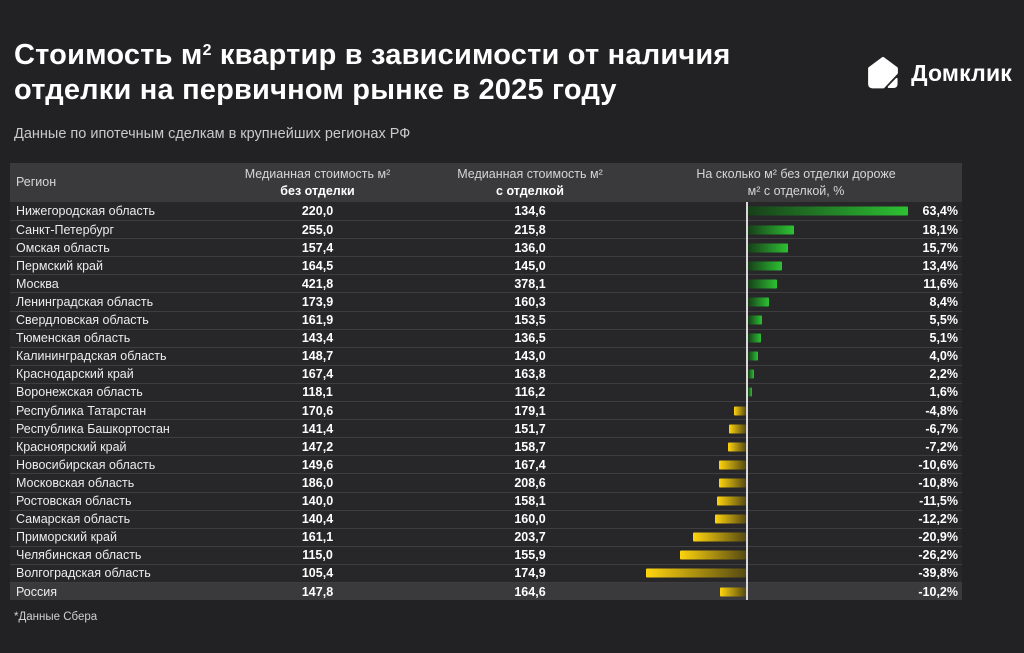 This screenshot has height=653, width=1024. Describe the element at coordinates (940, 211) in the screenshot. I see `percent-value: 63,4%` at that location.